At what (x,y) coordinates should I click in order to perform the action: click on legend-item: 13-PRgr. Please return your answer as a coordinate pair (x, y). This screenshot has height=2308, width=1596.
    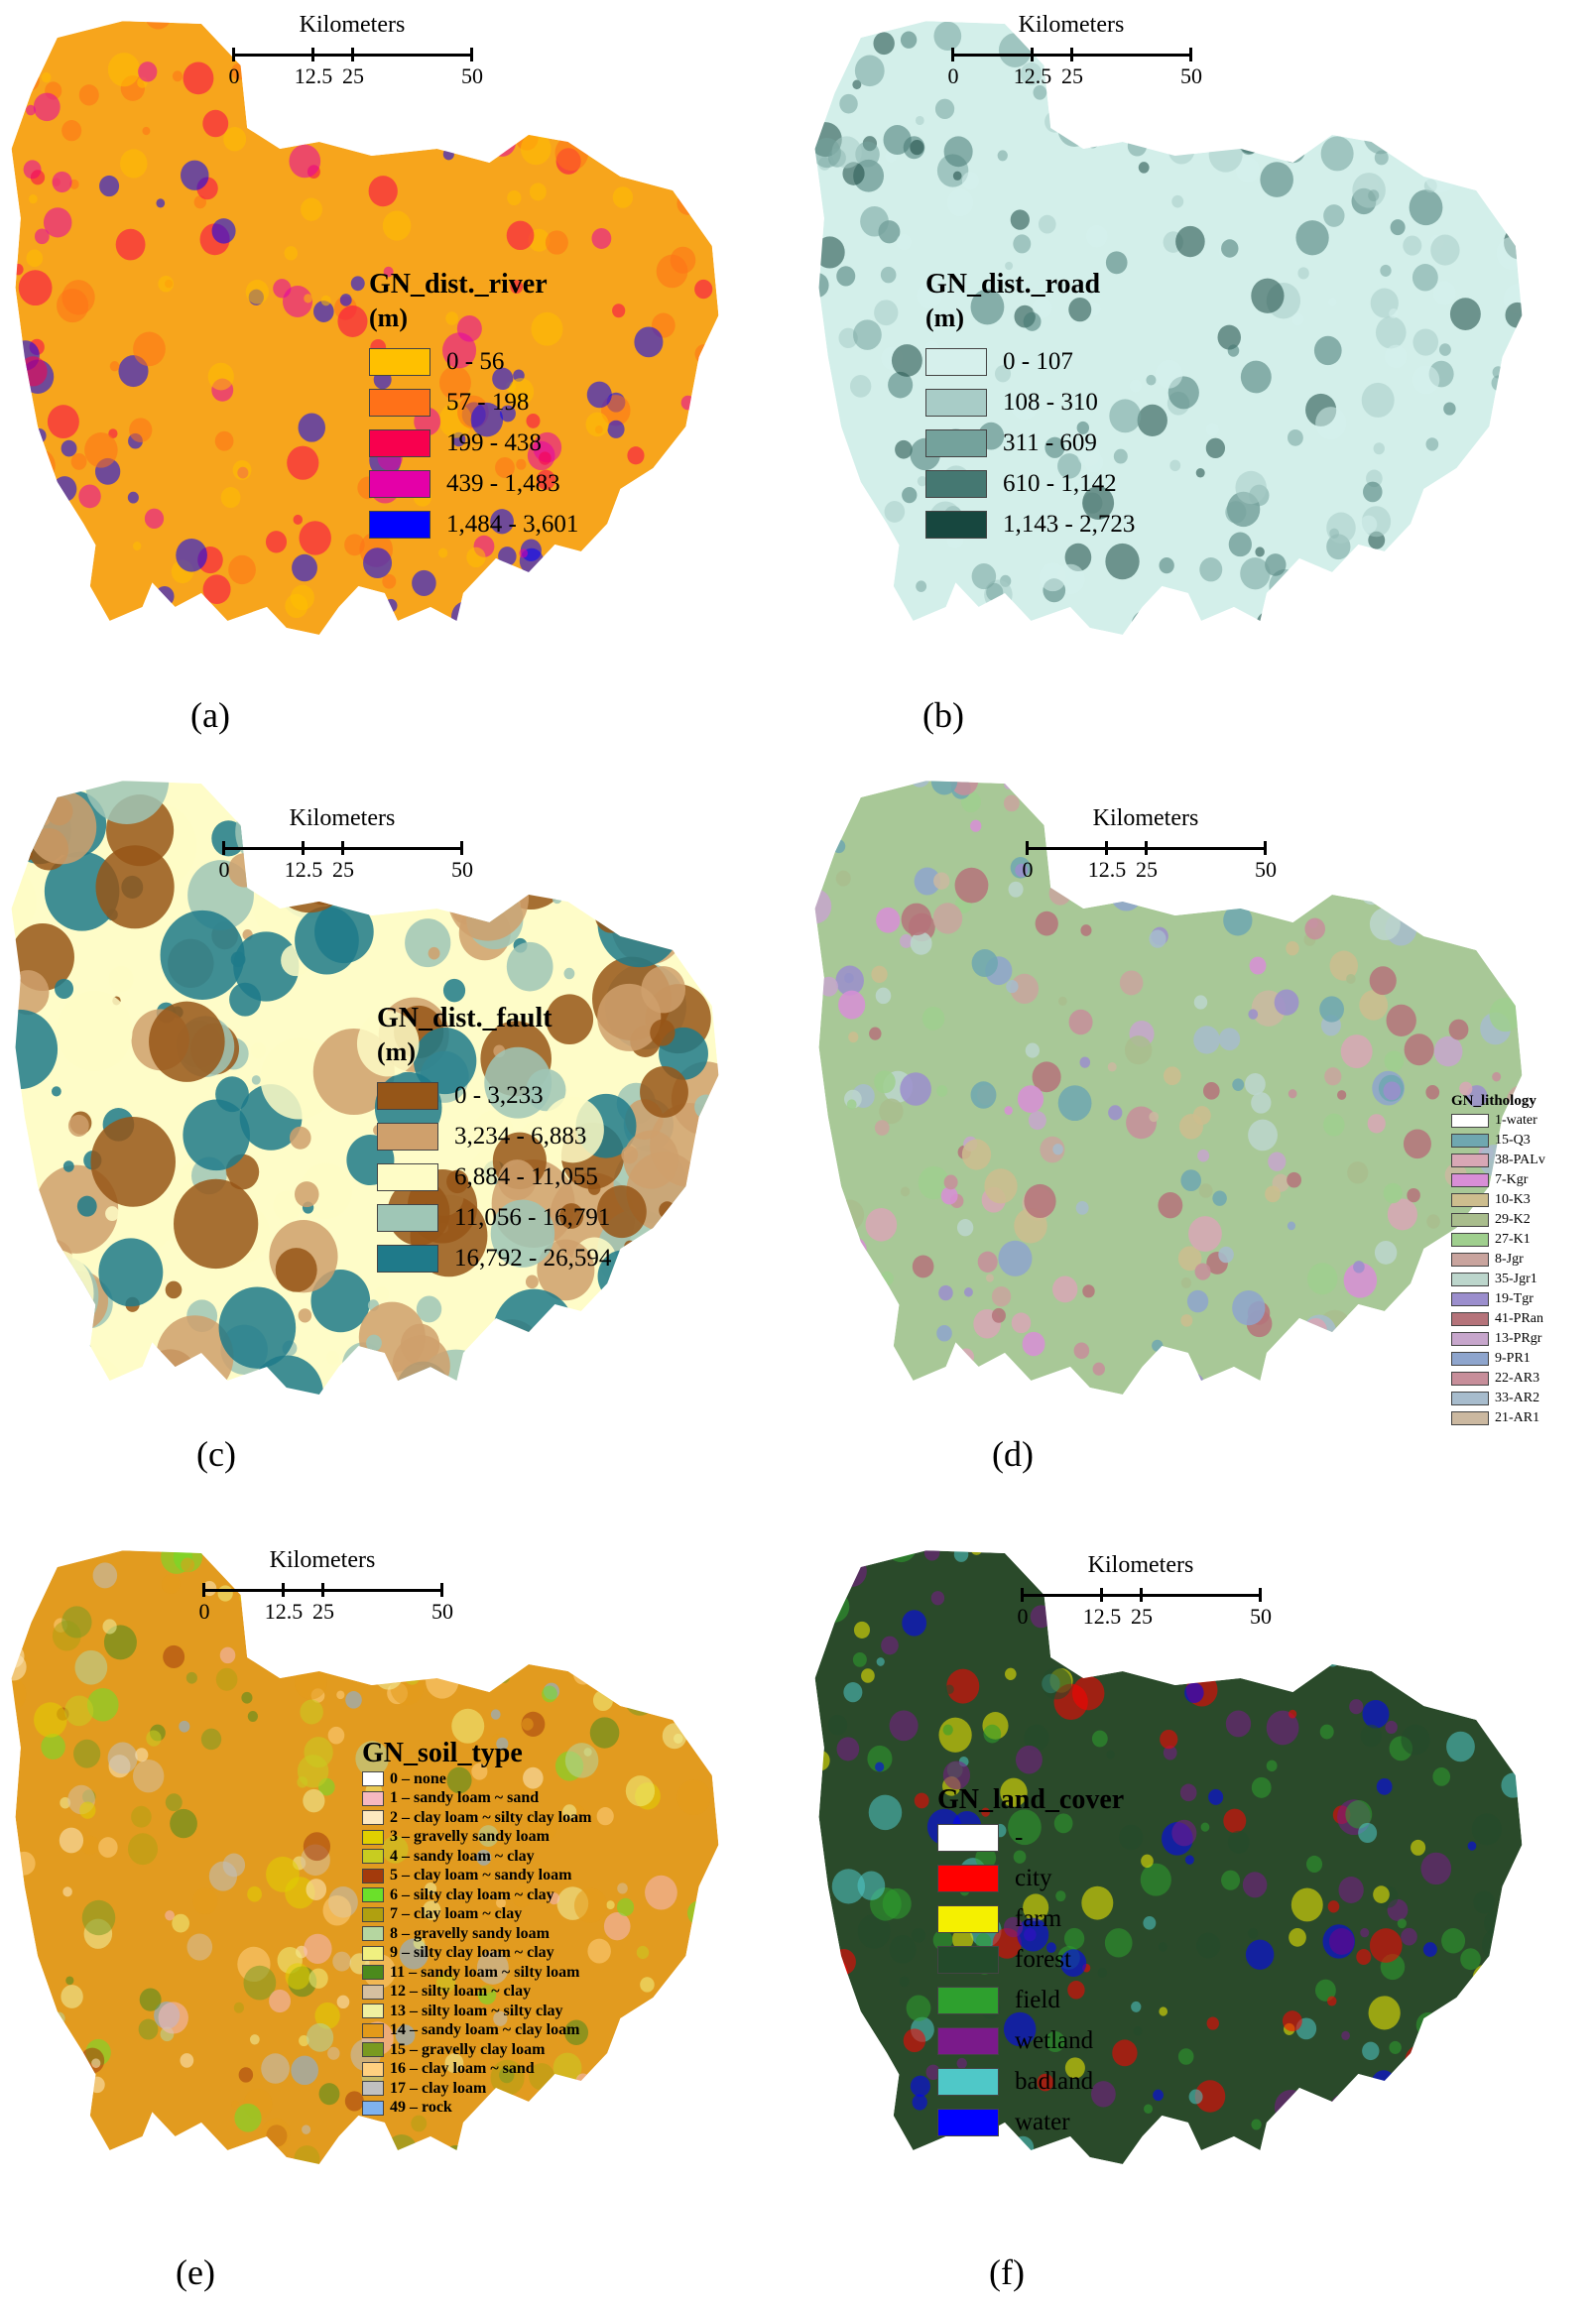
    Looking at the image, I should click on (1498, 1339).